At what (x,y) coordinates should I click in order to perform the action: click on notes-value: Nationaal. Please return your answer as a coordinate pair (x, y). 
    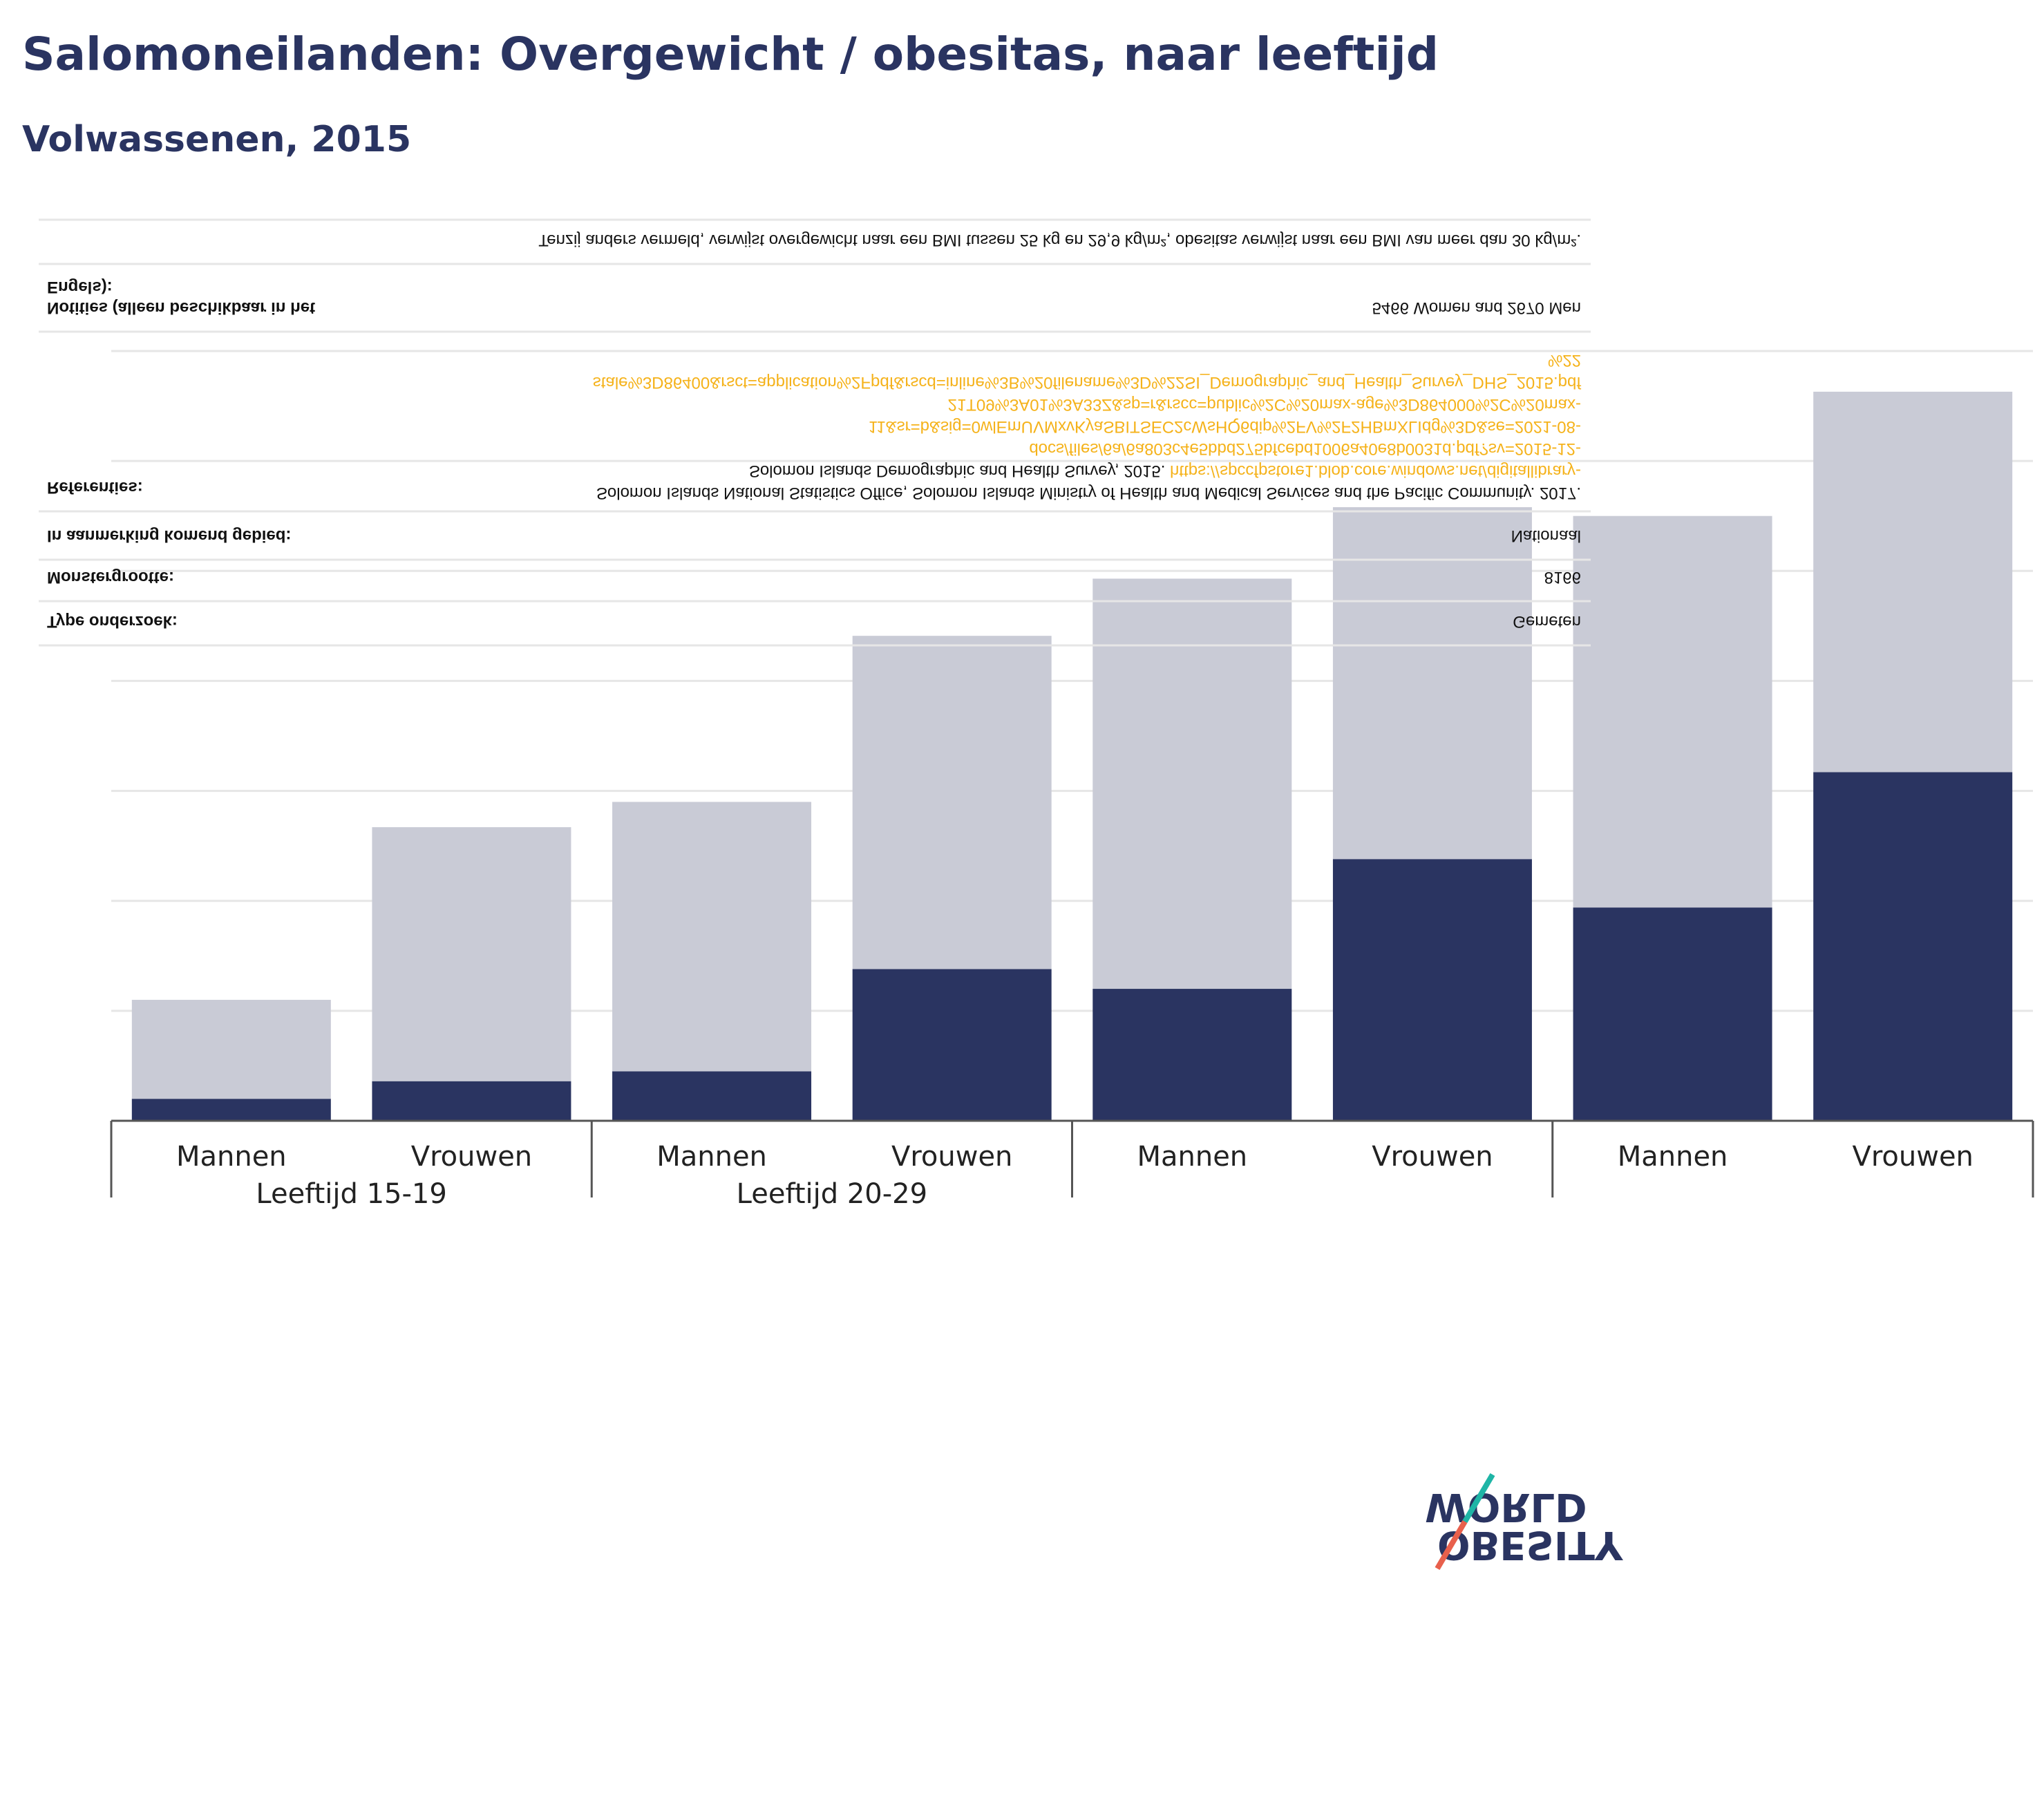
    Looking at the image, I should click on (1546, 536).